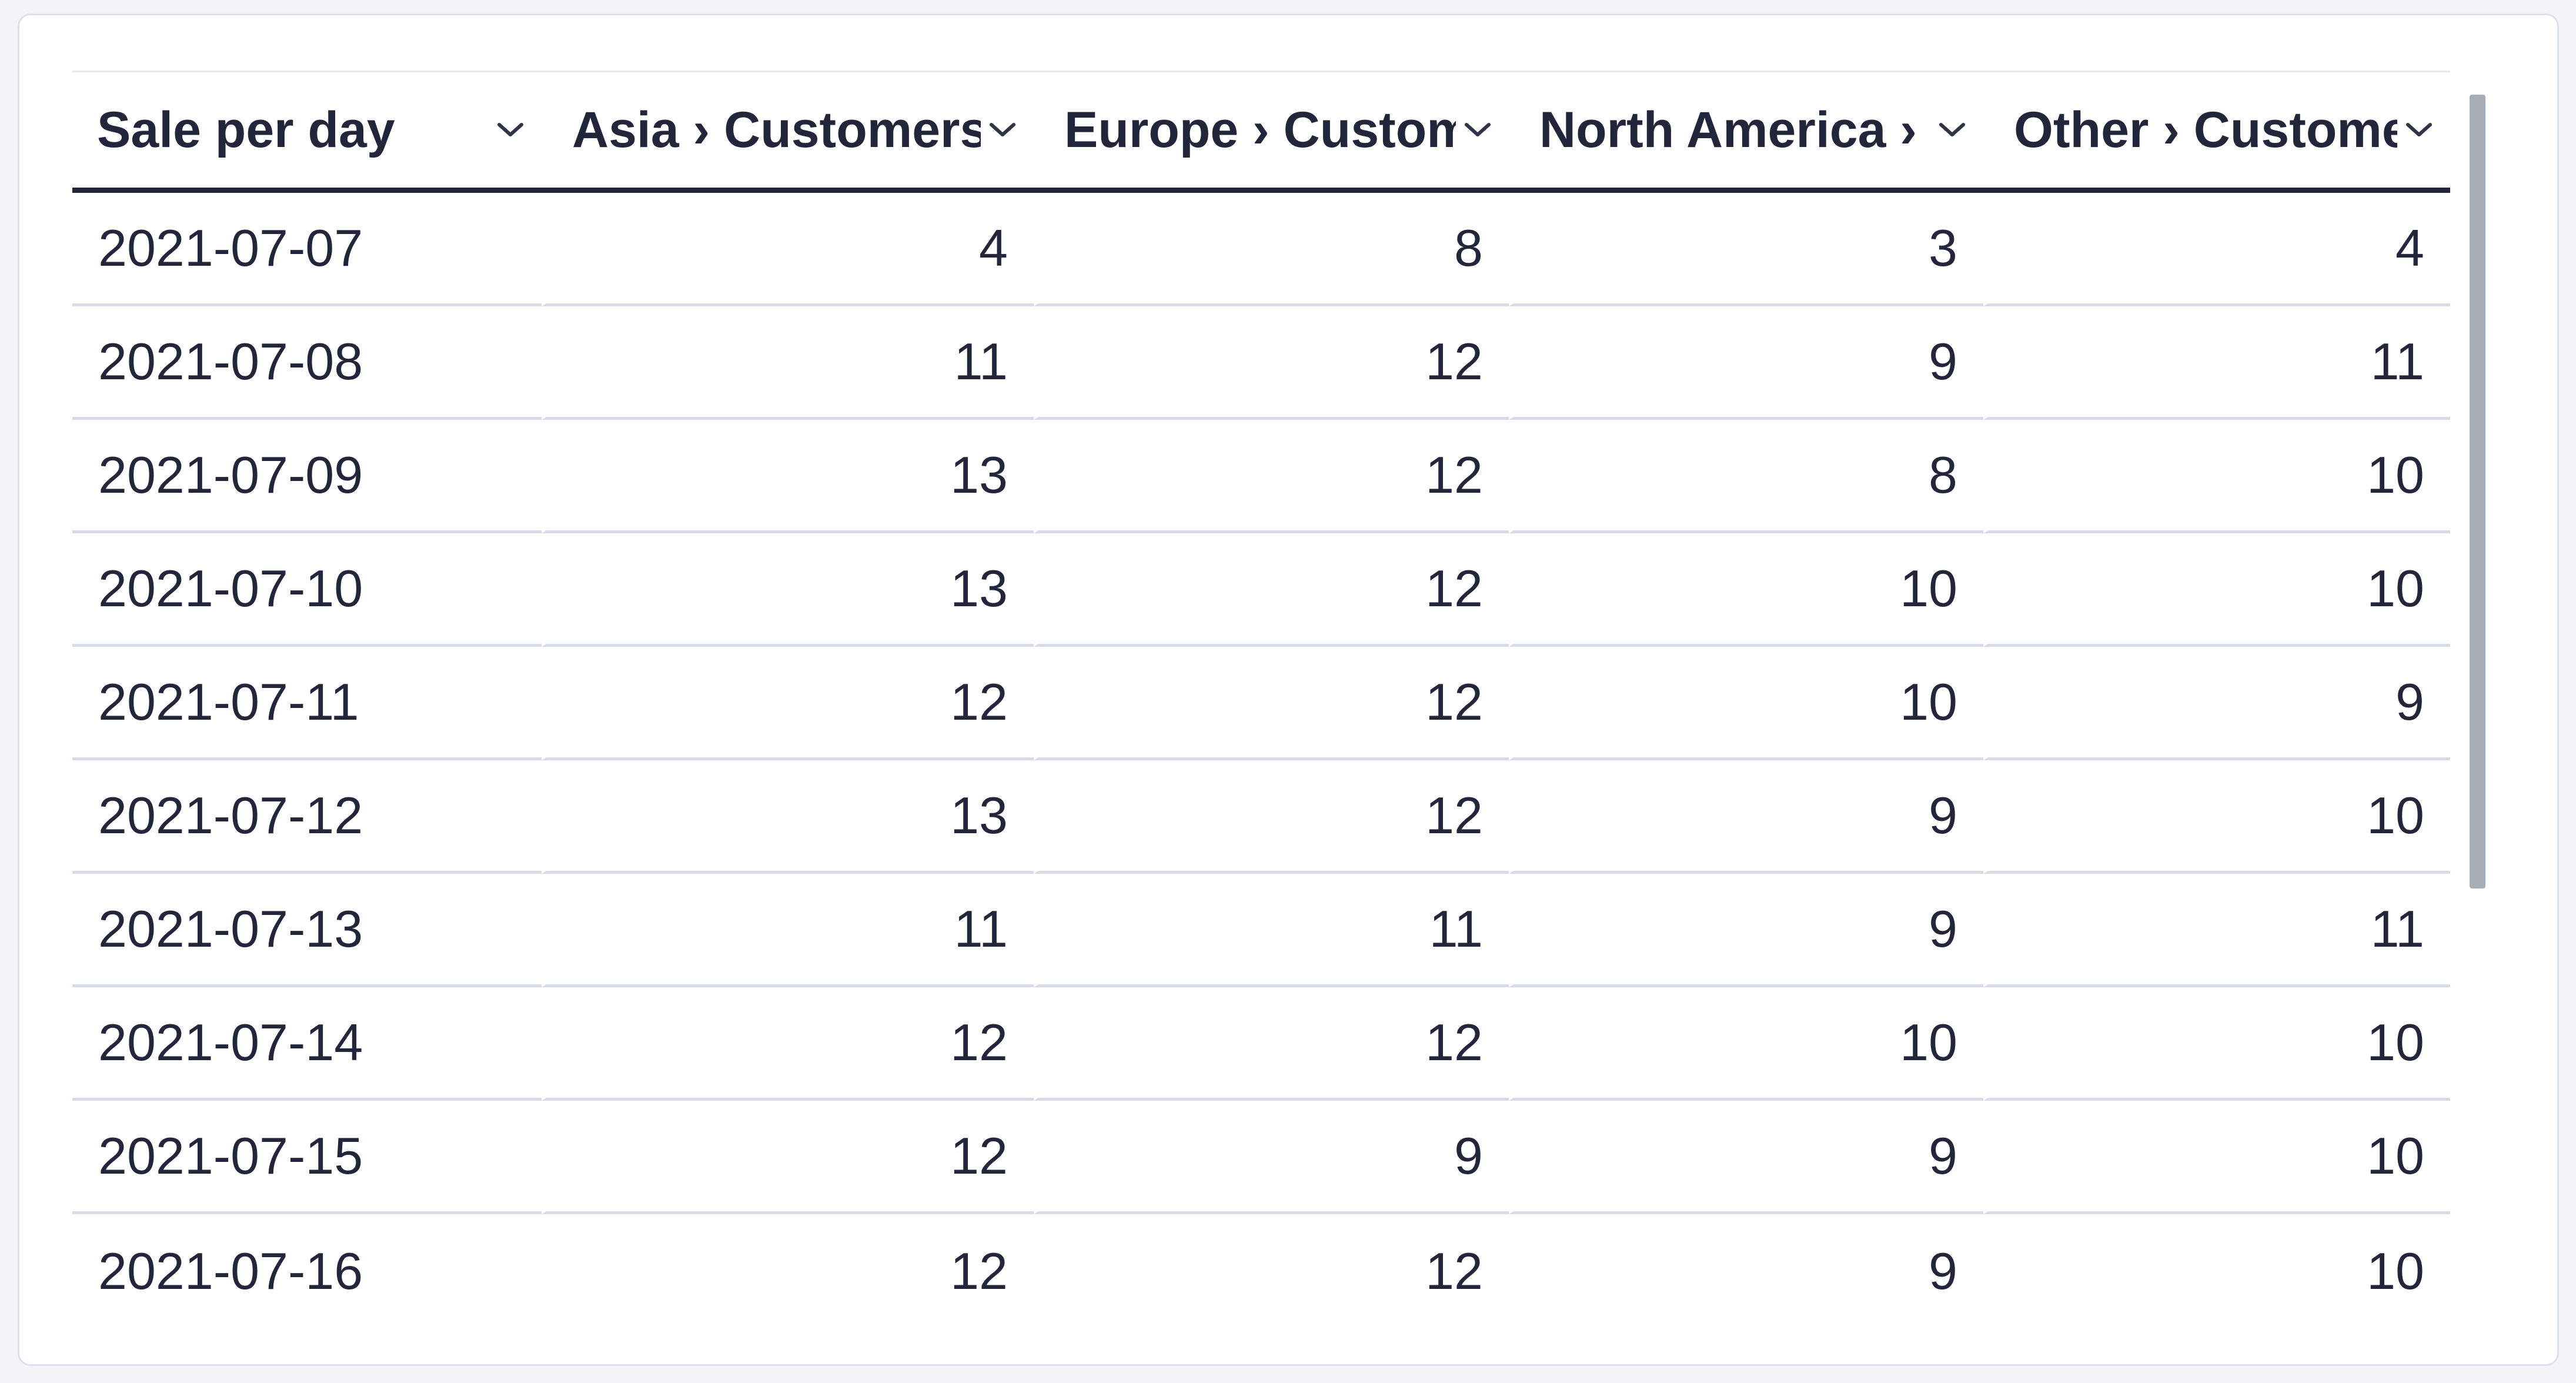  I want to click on table-row: 2021-07-10 13 12 10 10, so click(1261, 590).